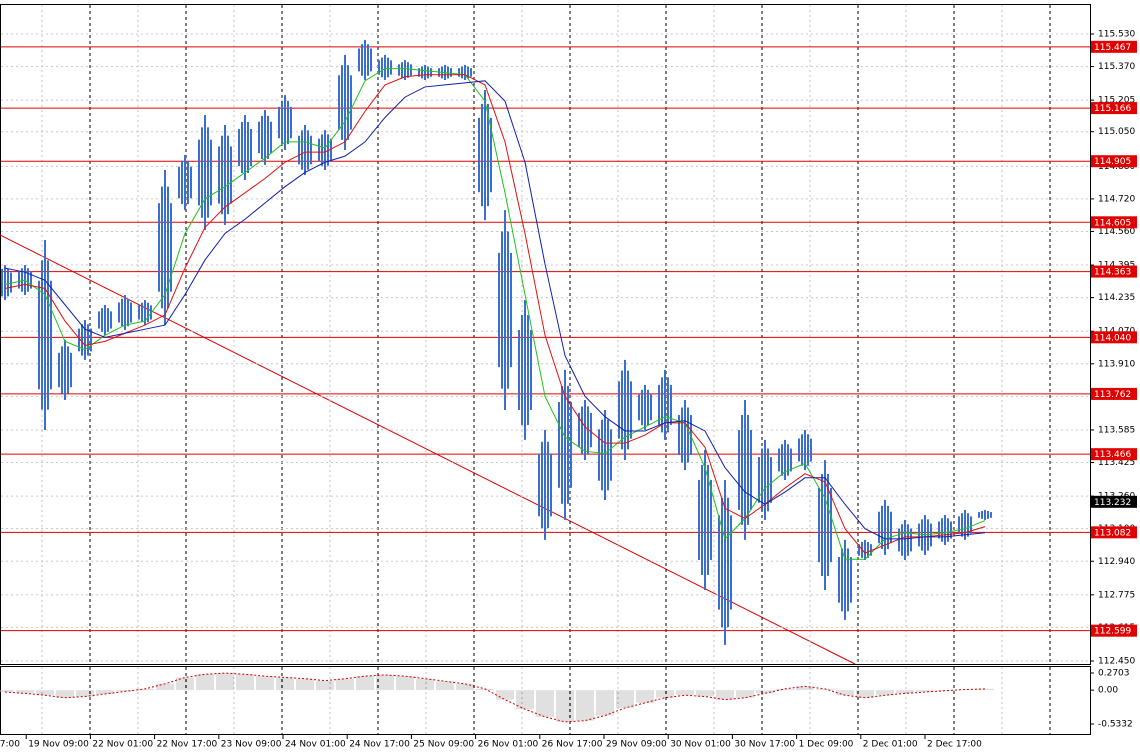 This screenshot has width=1140, height=754. I want to click on level-label: 113.466, so click(1112, 455).